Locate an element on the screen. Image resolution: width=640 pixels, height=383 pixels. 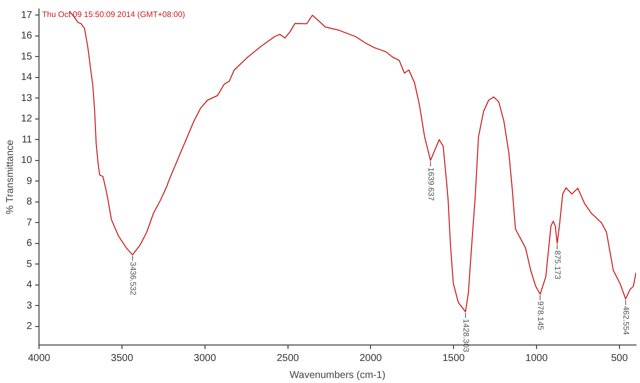
y-tick-label: 10 is located at coordinates (27, 160).